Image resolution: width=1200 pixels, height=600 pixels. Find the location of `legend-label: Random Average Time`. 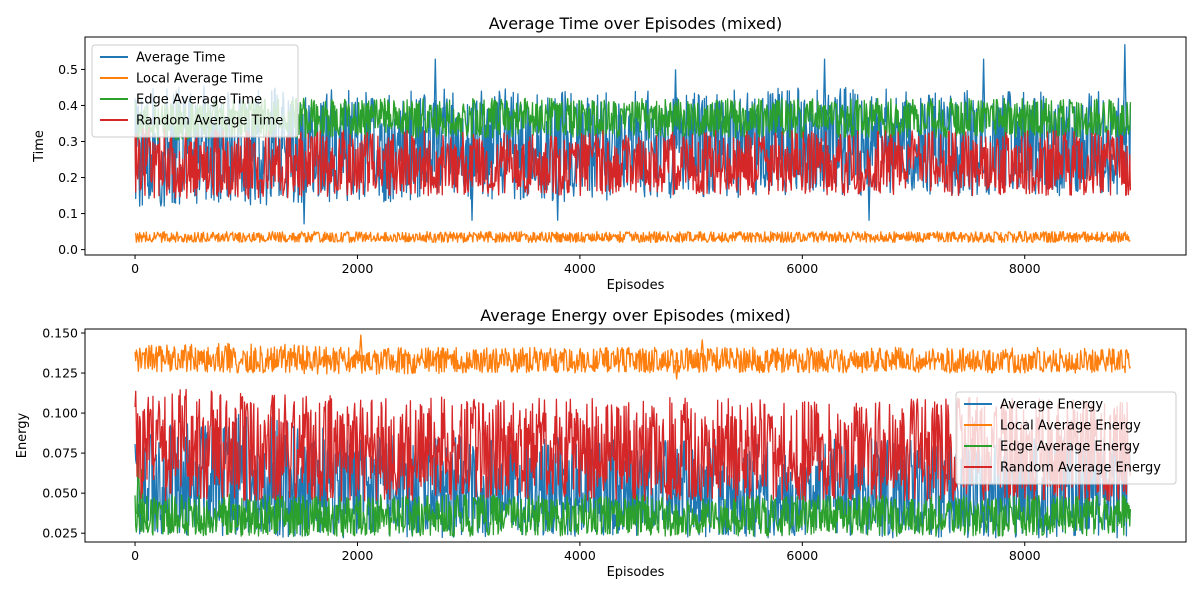

legend-label: Random Average Time is located at coordinates (209, 121).